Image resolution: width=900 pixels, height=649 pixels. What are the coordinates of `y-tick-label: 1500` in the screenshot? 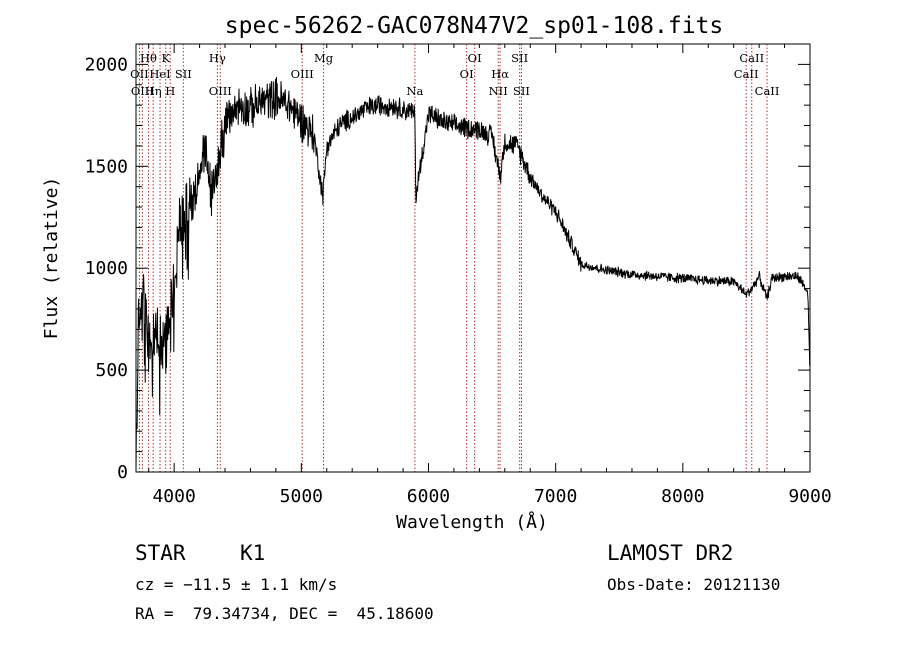 It's located at (106, 166).